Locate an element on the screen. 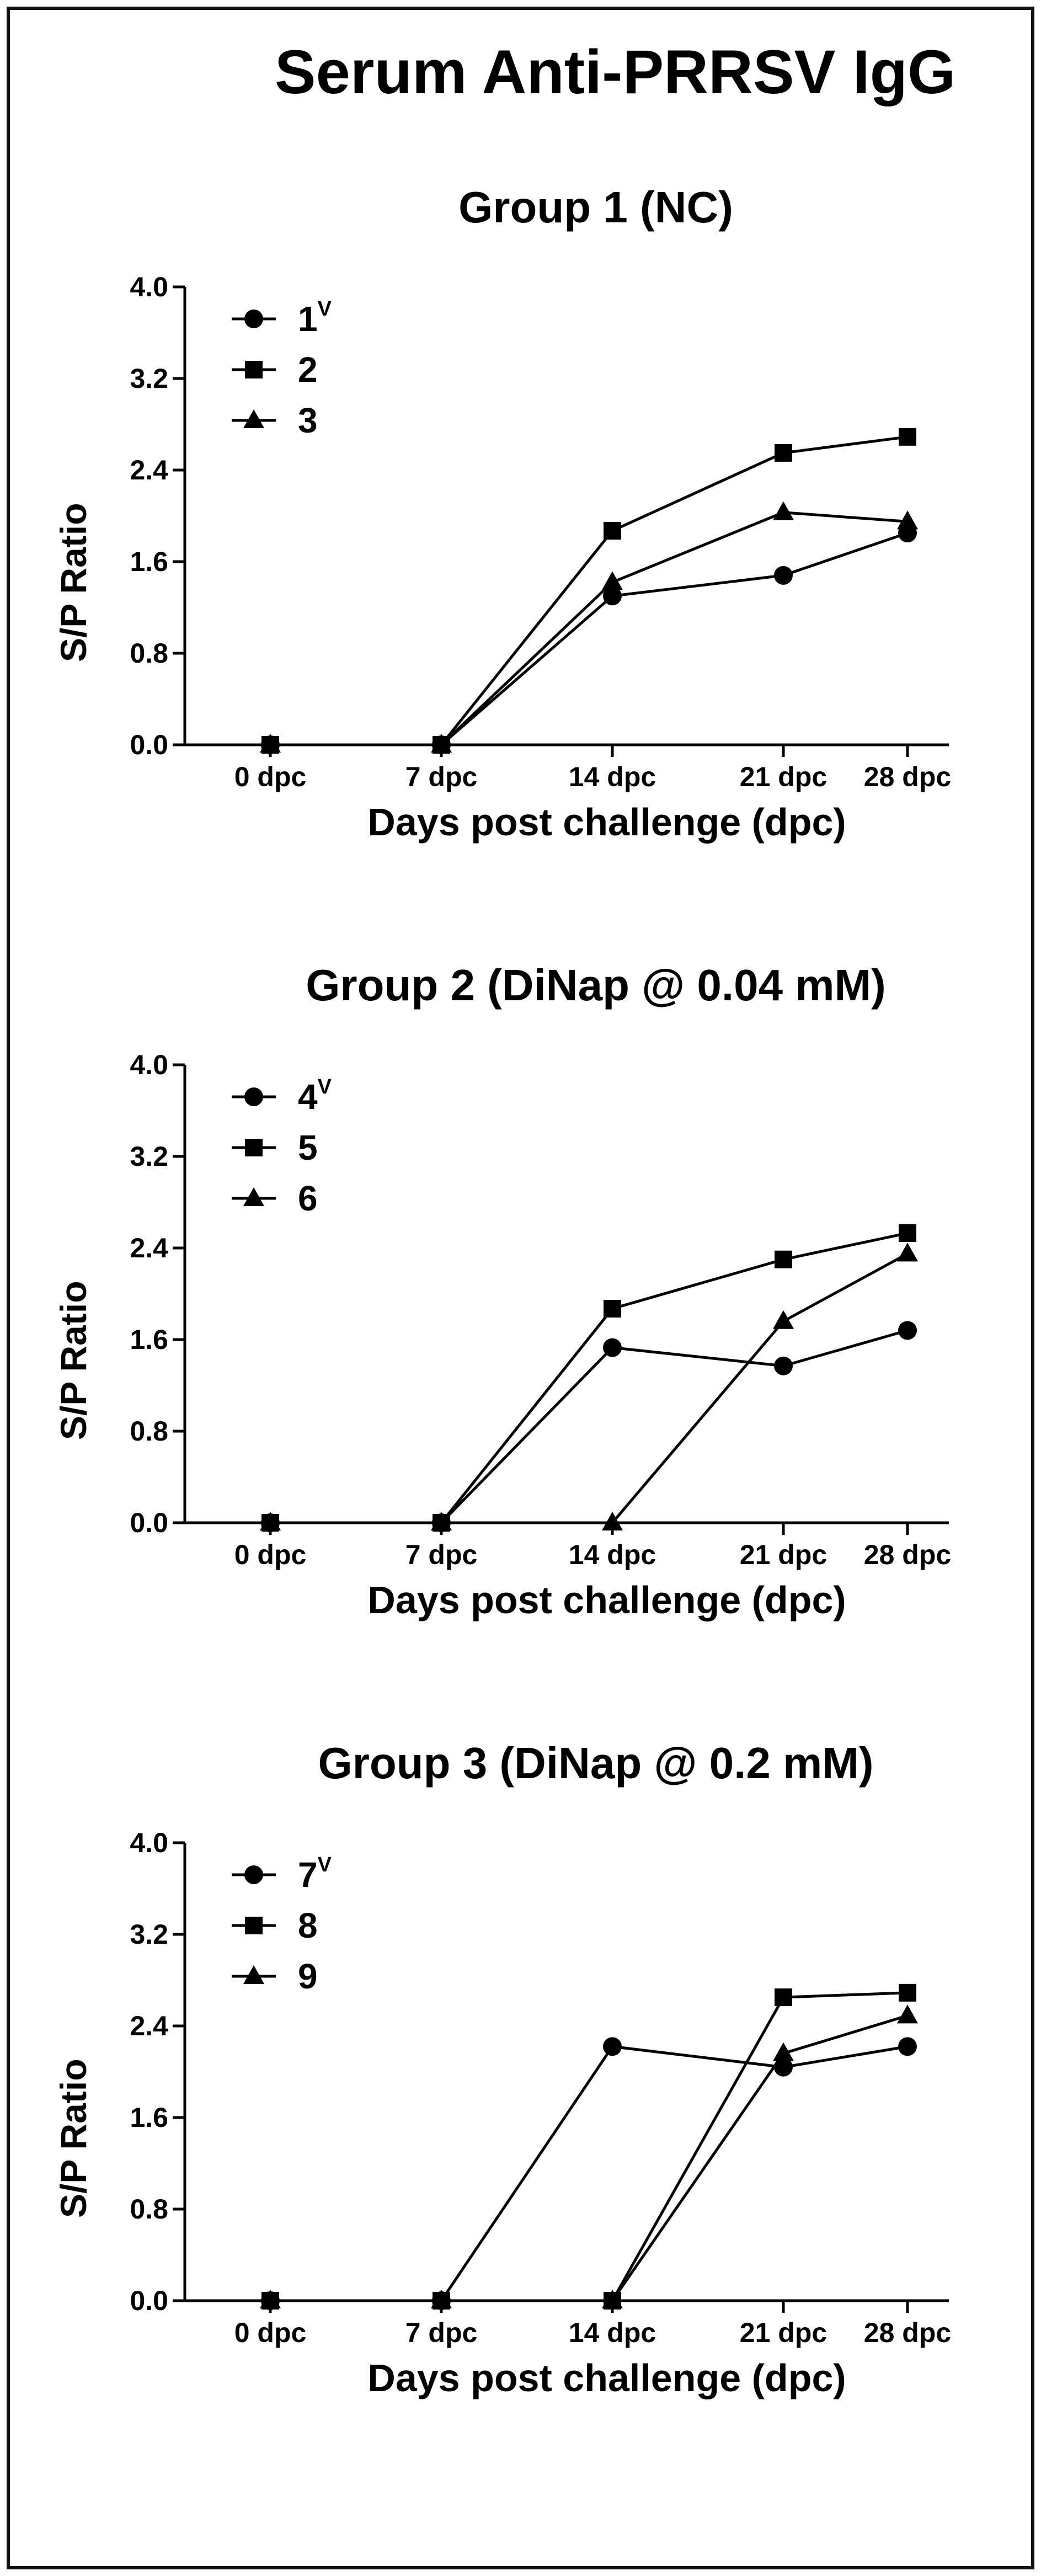 The height and width of the screenshot is (2576, 1041). chart-title: Group 3 (DiNap @ 0.2 mM) is located at coordinates (596, 1763).